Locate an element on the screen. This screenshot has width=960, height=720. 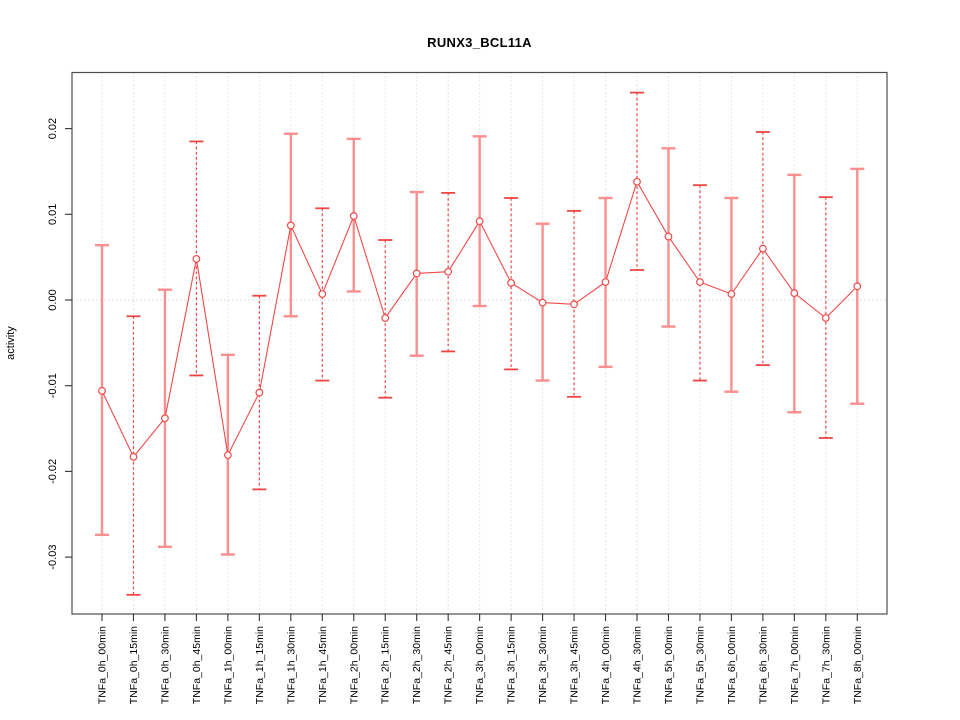
x-tick-label: TNFa_2h_15min is located at coordinates (386, 665).